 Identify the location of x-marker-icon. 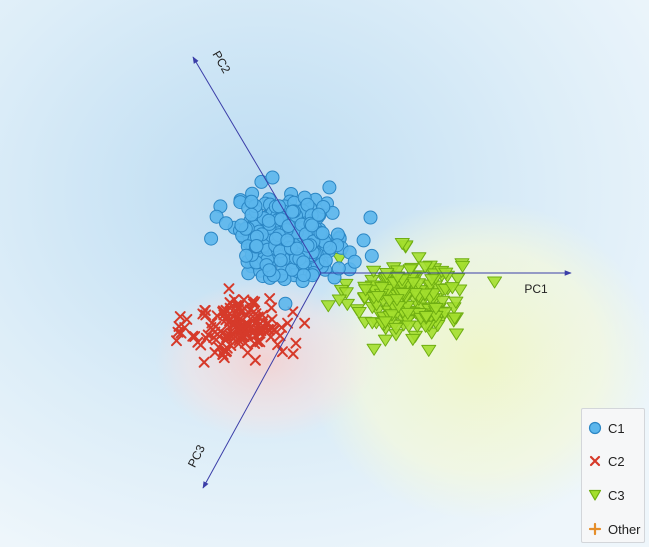
(595, 461).